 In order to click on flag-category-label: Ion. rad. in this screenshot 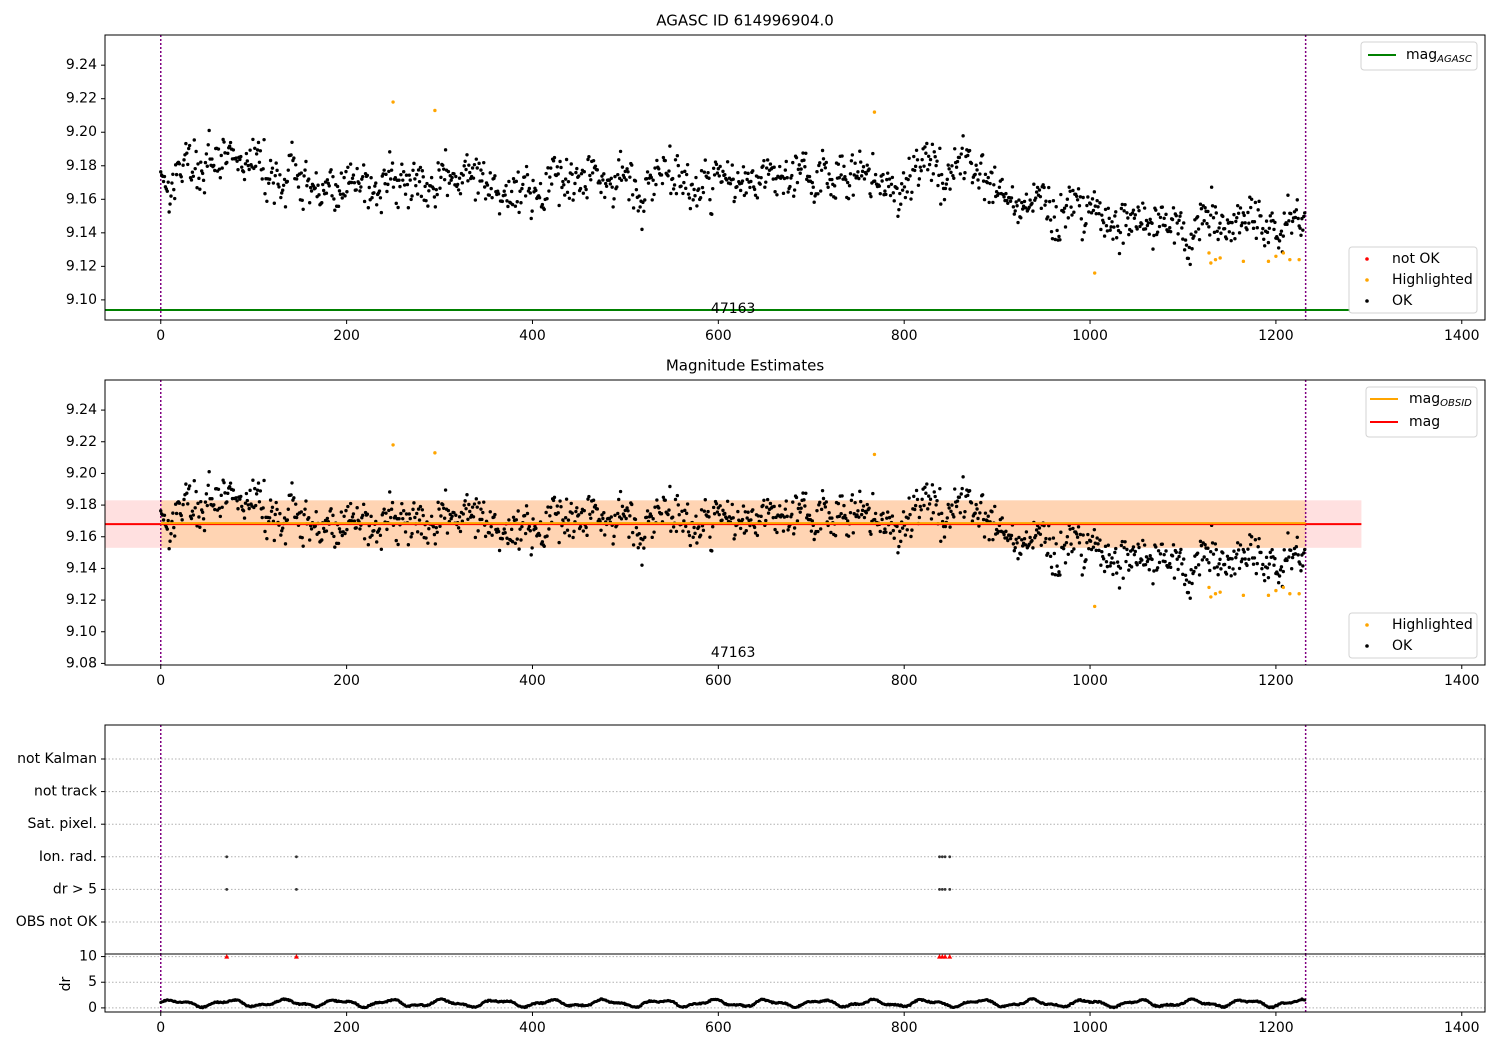, I will do `click(68, 857)`.